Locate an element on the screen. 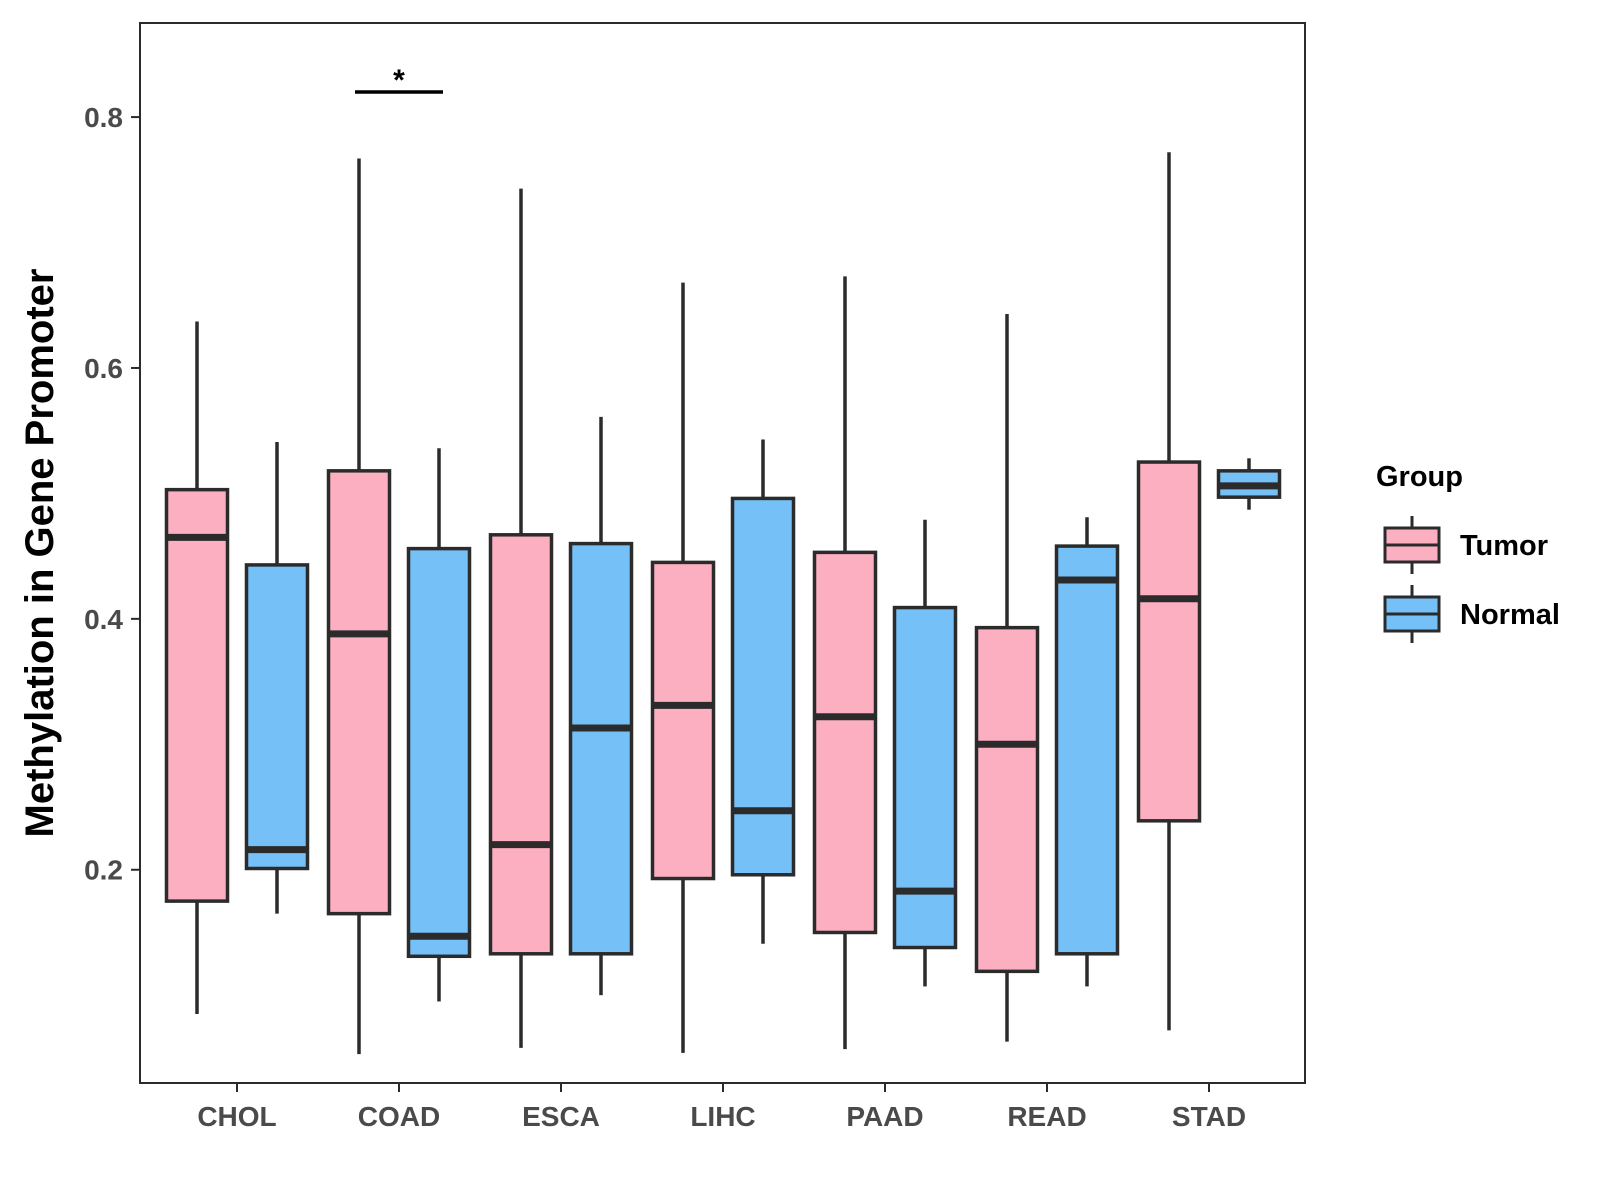 The image size is (1600, 1200). box-normal-lihc is located at coordinates (763, 691).